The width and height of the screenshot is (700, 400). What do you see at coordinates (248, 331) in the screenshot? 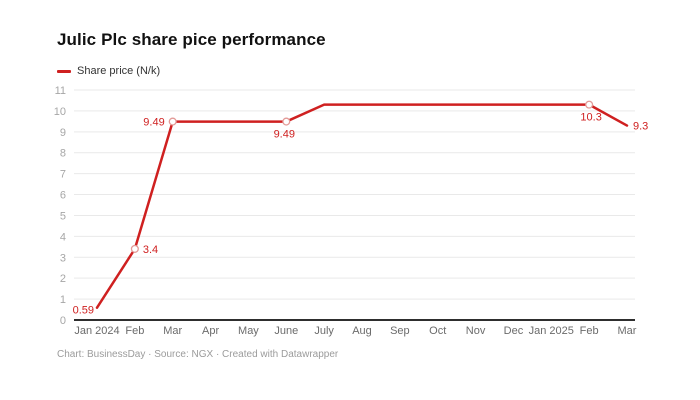
I see `x-axis-tick-label: May` at bounding box center [248, 331].